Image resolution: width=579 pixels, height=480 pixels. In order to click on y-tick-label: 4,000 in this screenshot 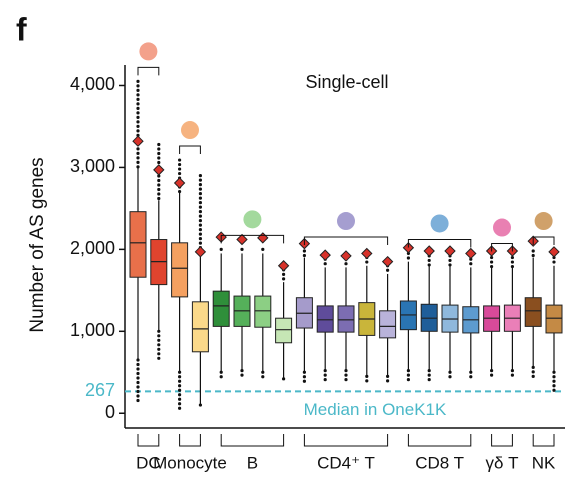, I will do `click(92, 84)`.